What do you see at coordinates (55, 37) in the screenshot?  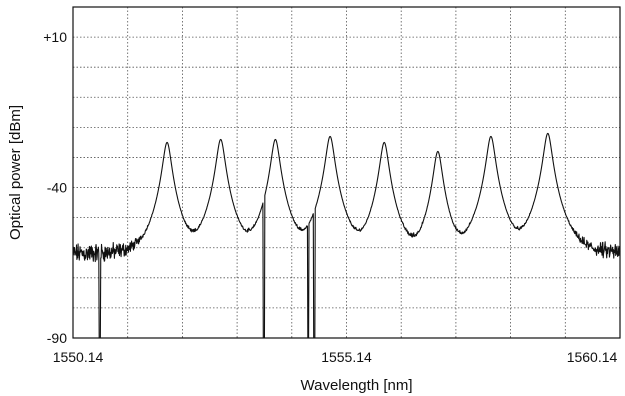 I see `y-tick-label: +10` at bounding box center [55, 37].